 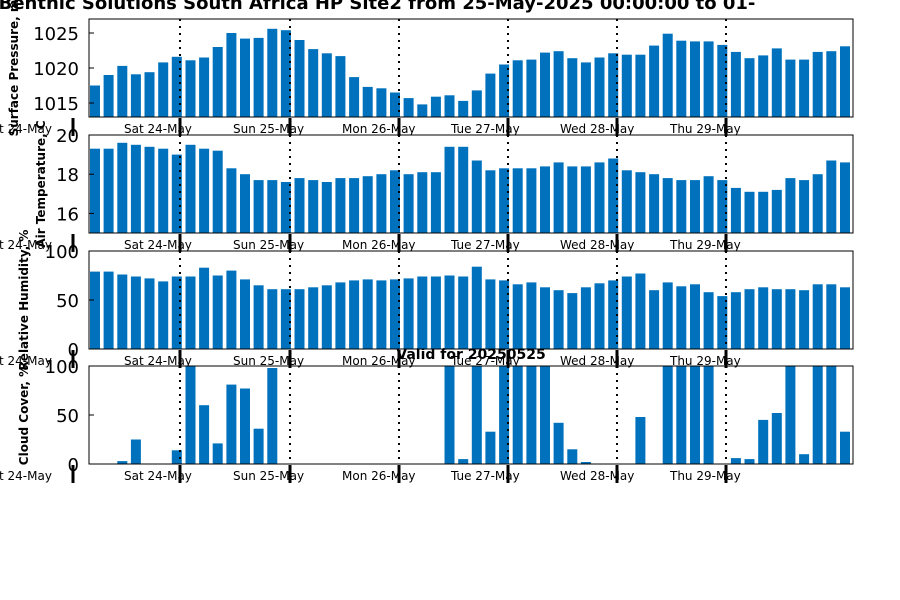 What do you see at coordinates (379, 129) in the screenshot?
I see `day-label-0-3: Mon 26-May` at bounding box center [379, 129].